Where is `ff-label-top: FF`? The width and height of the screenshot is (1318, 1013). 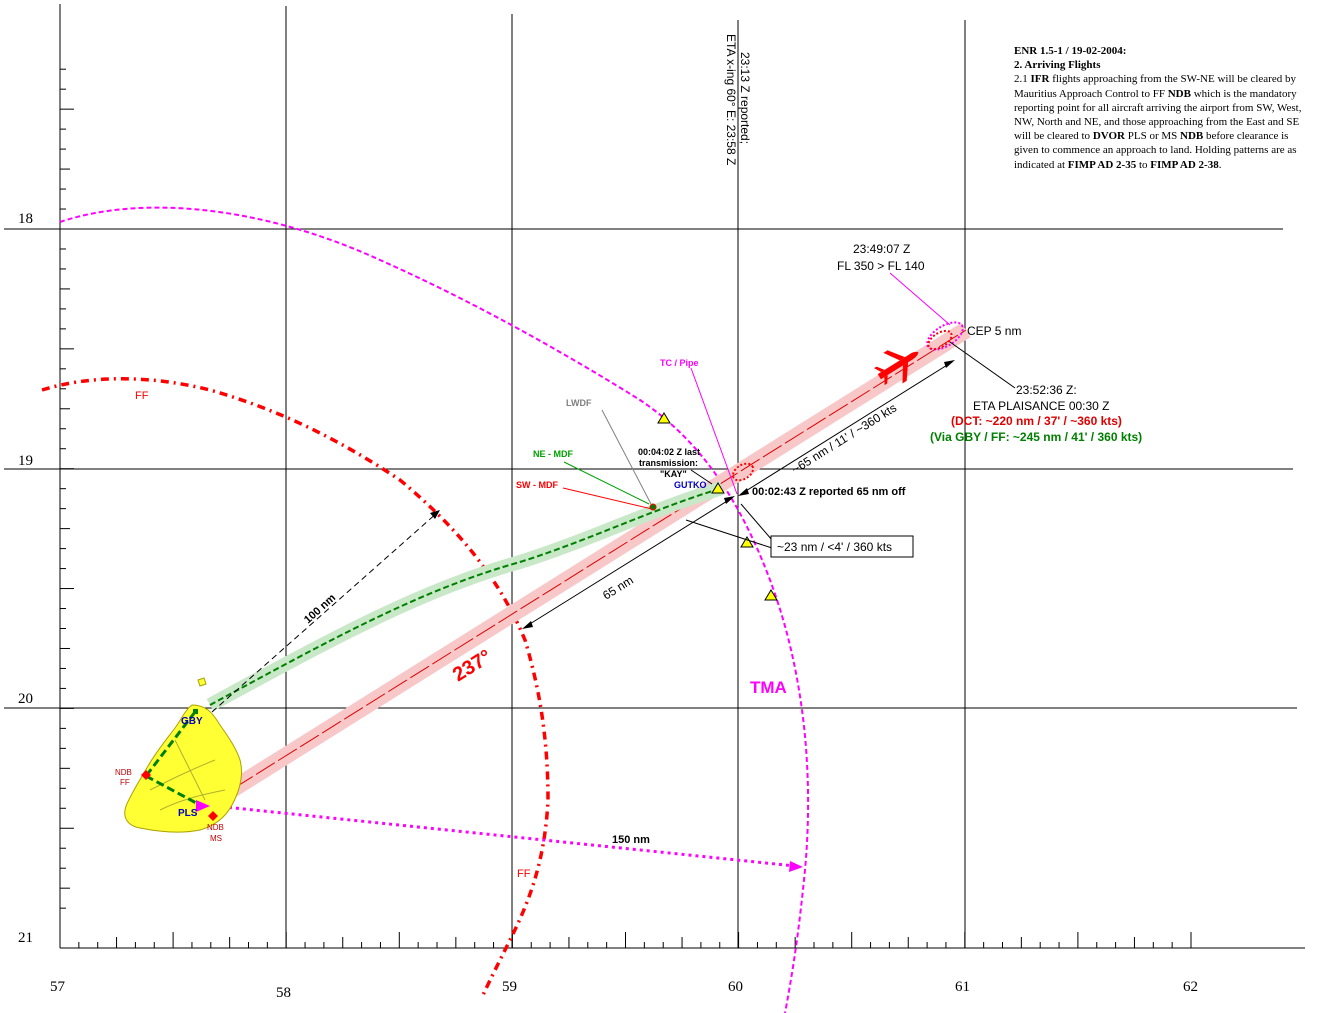 ff-label-top: FF is located at coordinates (142, 396).